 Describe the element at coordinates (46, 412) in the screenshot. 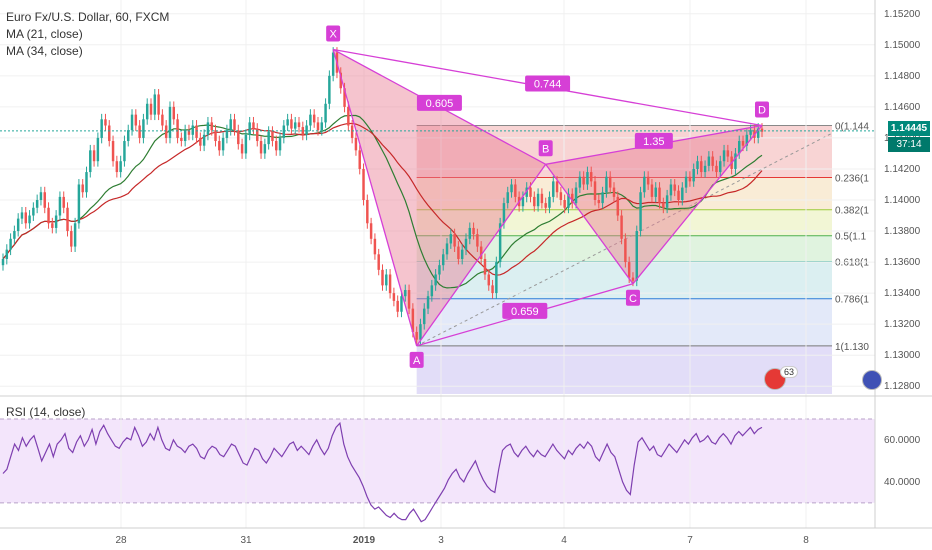

I see `rsi-legend: RSI (14, close)` at that location.